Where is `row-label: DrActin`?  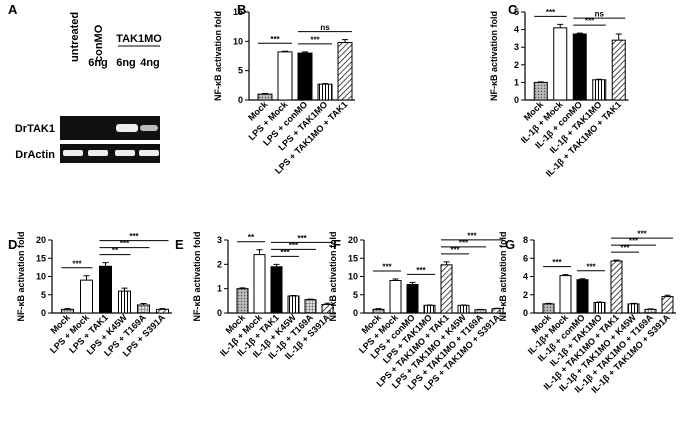
row-label: DrActin is located at coordinates (35, 155).